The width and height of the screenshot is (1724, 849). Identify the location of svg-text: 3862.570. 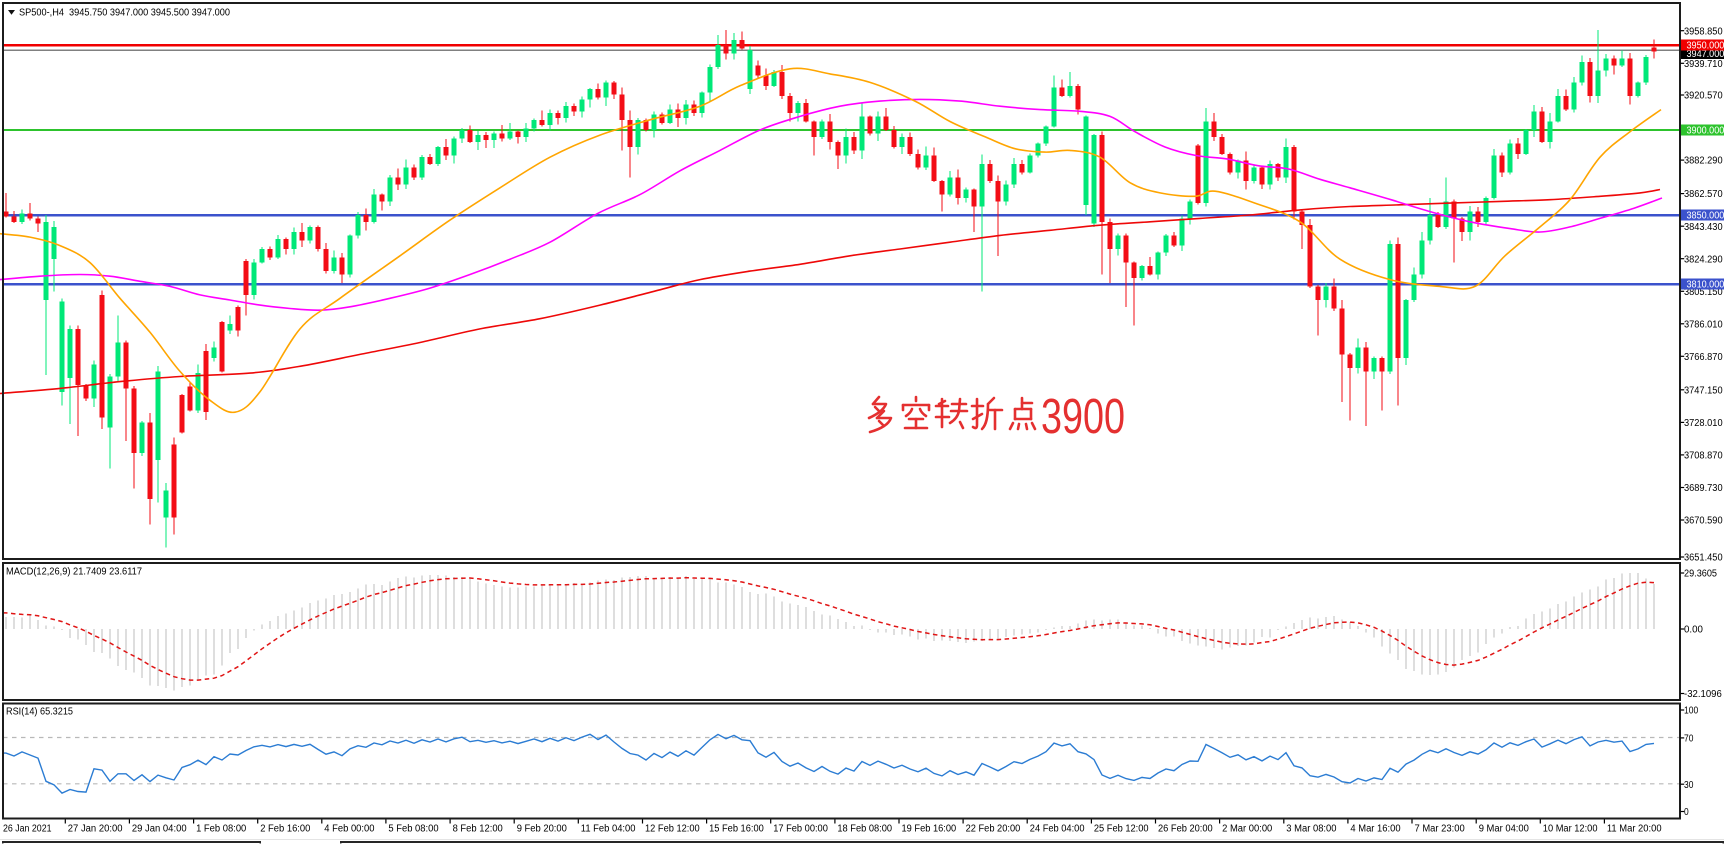
(1703, 194).